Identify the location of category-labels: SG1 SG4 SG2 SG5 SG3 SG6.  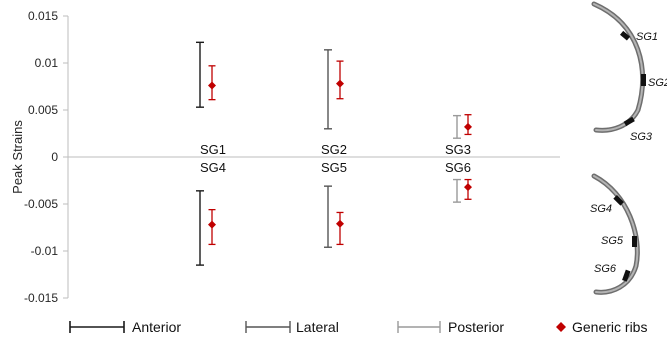
(335, 158).